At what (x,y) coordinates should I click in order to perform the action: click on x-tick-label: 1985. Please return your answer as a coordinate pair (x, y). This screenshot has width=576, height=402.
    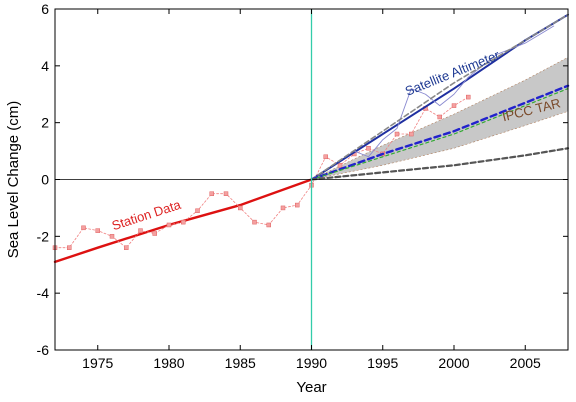
    Looking at the image, I should click on (240, 363).